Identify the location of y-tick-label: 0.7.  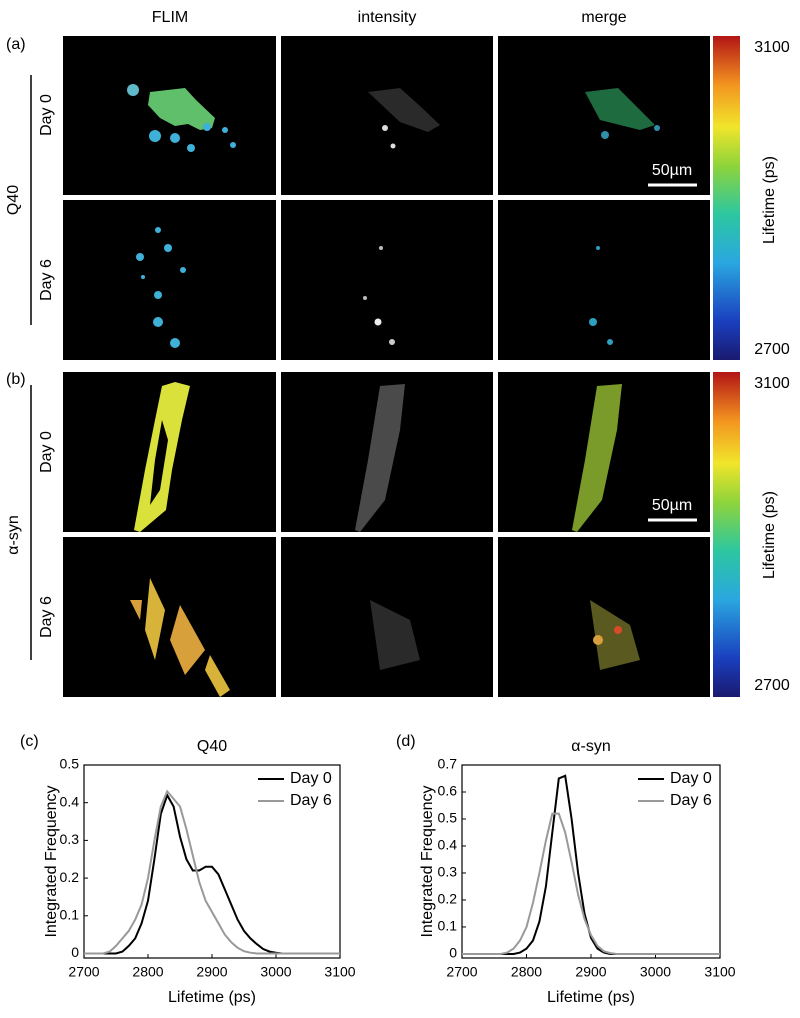
(448, 764).